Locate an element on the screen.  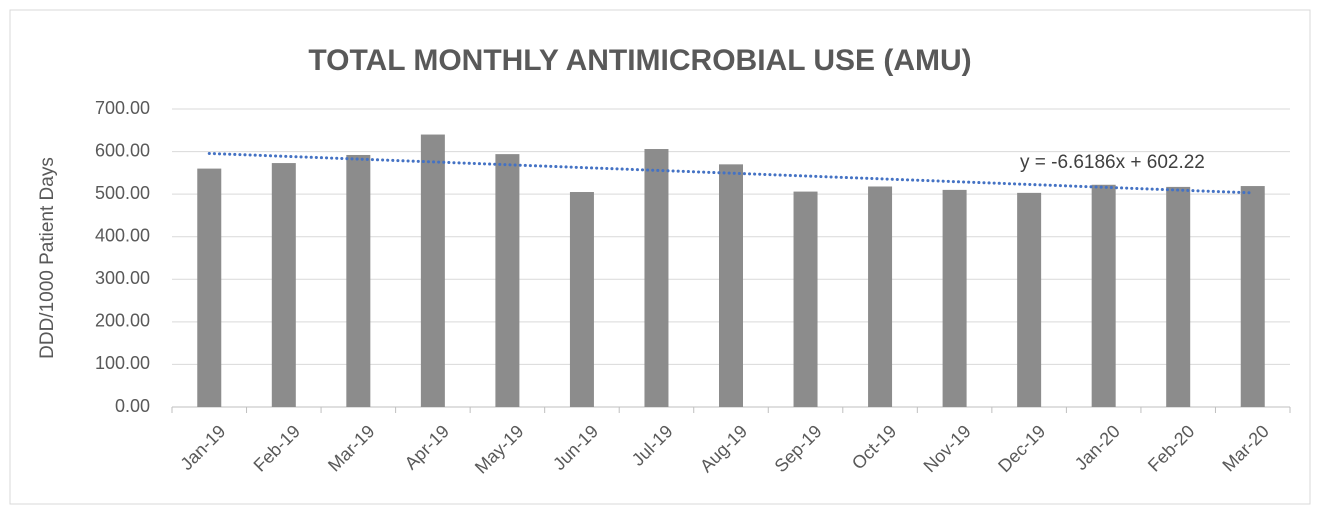
trendline is located at coordinates (731, 173).